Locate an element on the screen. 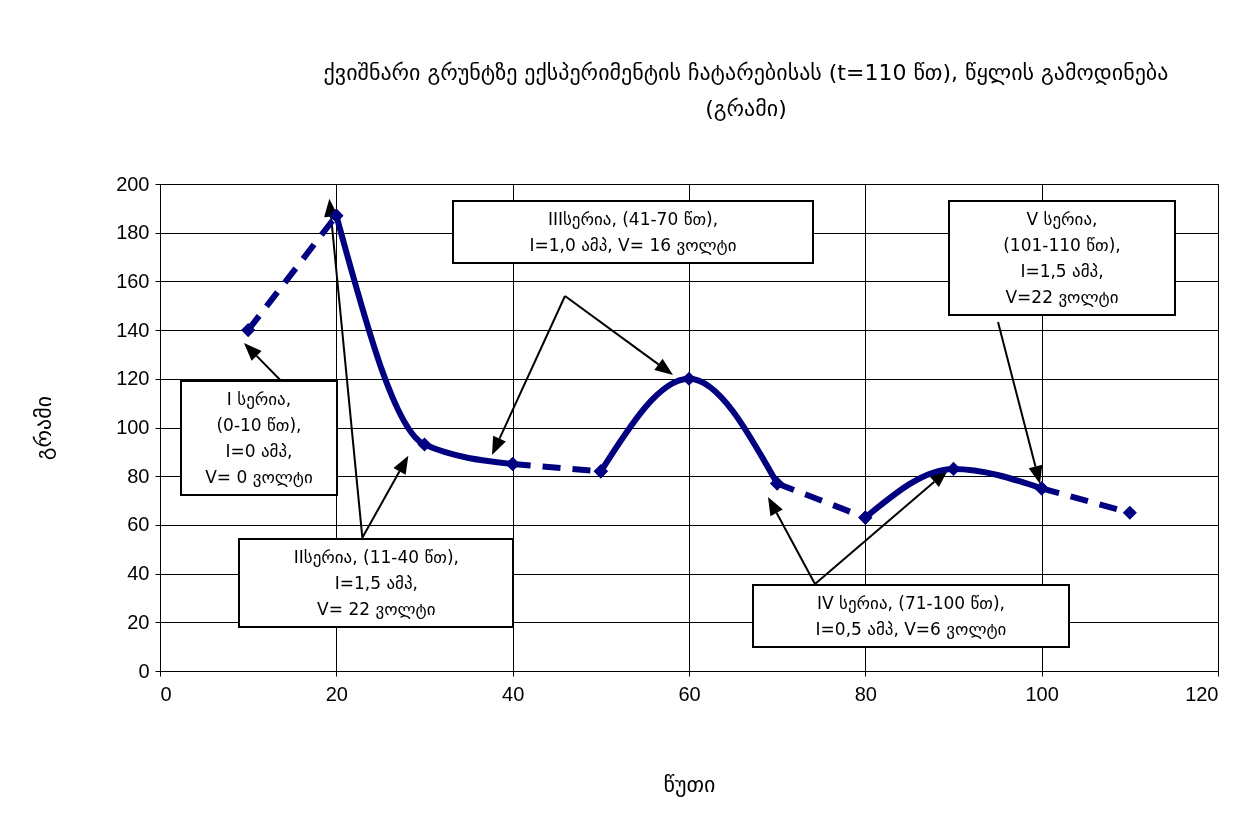 The image size is (1251, 833). x-tick-label: 20 is located at coordinates (336, 693).